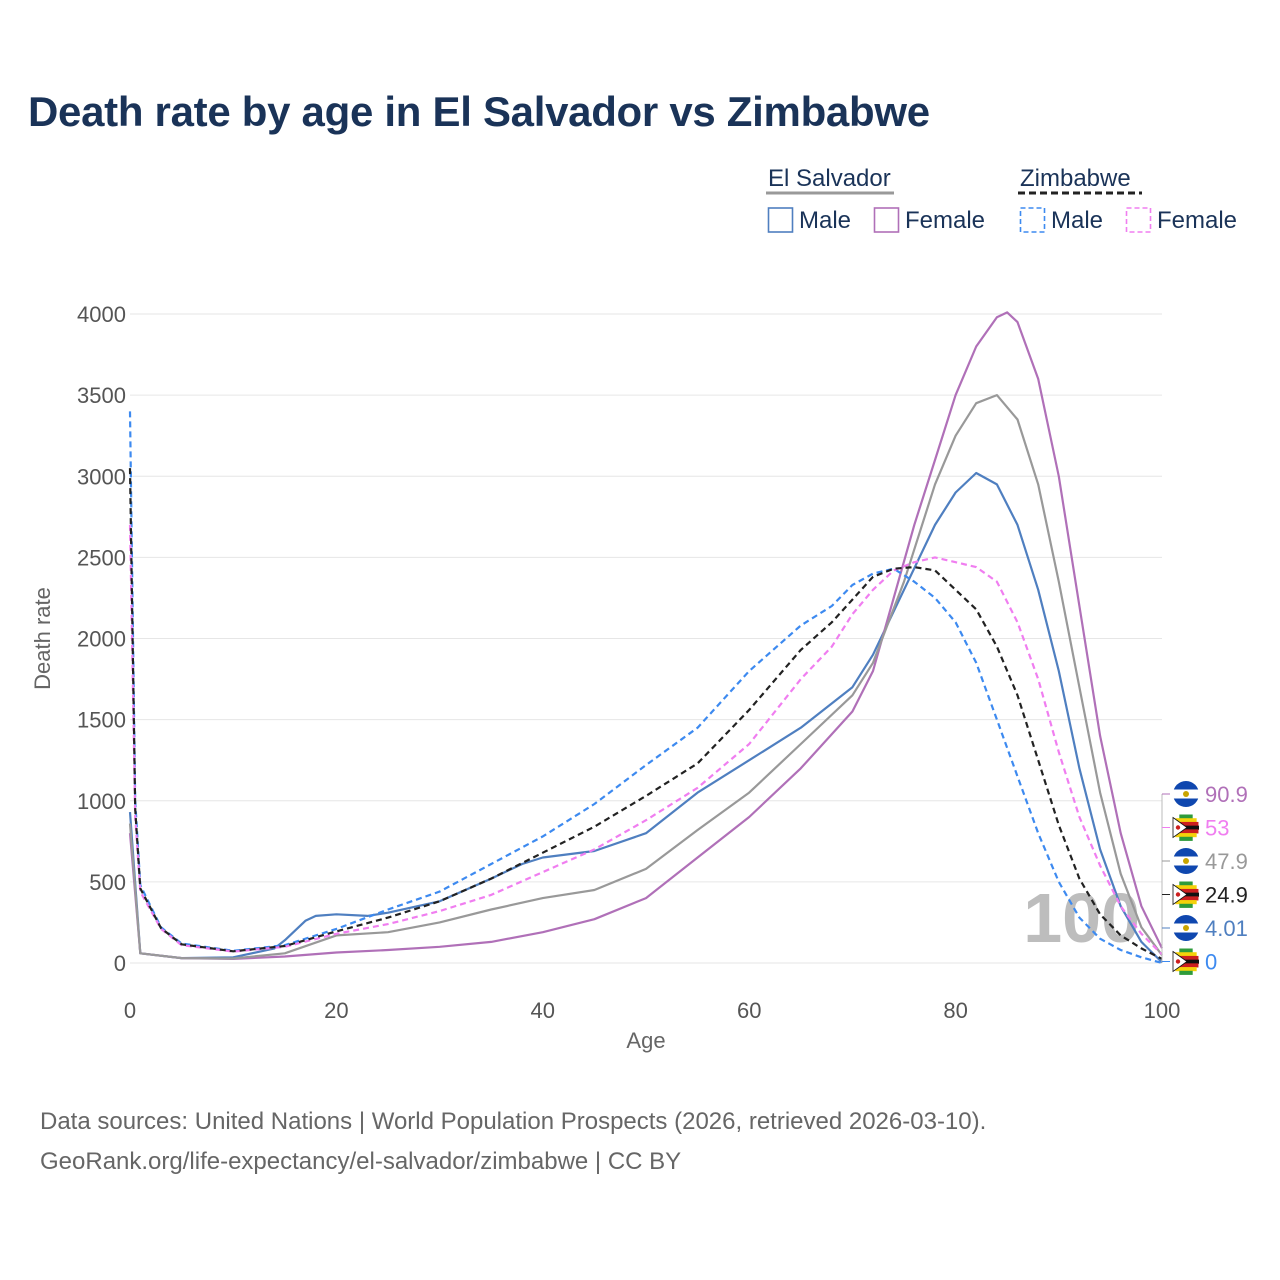 The image size is (1280, 1280). What do you see at coordinates (336, 1010) in the screenshot?
I see `x-tick-label: 20` at bounding box center [336, 1010].